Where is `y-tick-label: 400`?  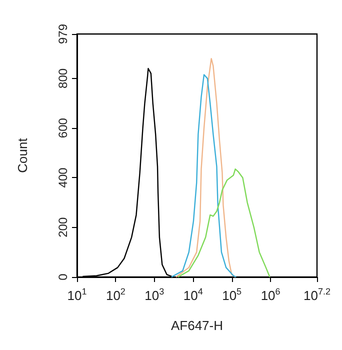
y-tick-label: 400 is located at coordinates (63, 177).